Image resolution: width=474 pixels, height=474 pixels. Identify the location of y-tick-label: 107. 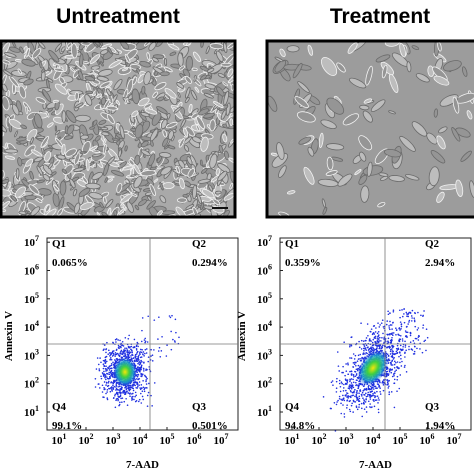
(31, 241).